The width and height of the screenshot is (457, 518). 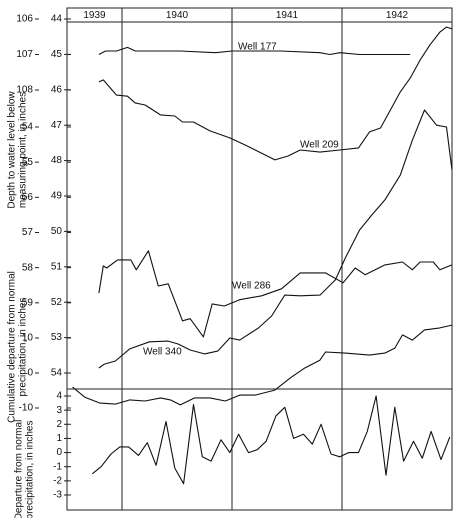 I want to click on y-tick-label: 107, so click(x=24, y=54).